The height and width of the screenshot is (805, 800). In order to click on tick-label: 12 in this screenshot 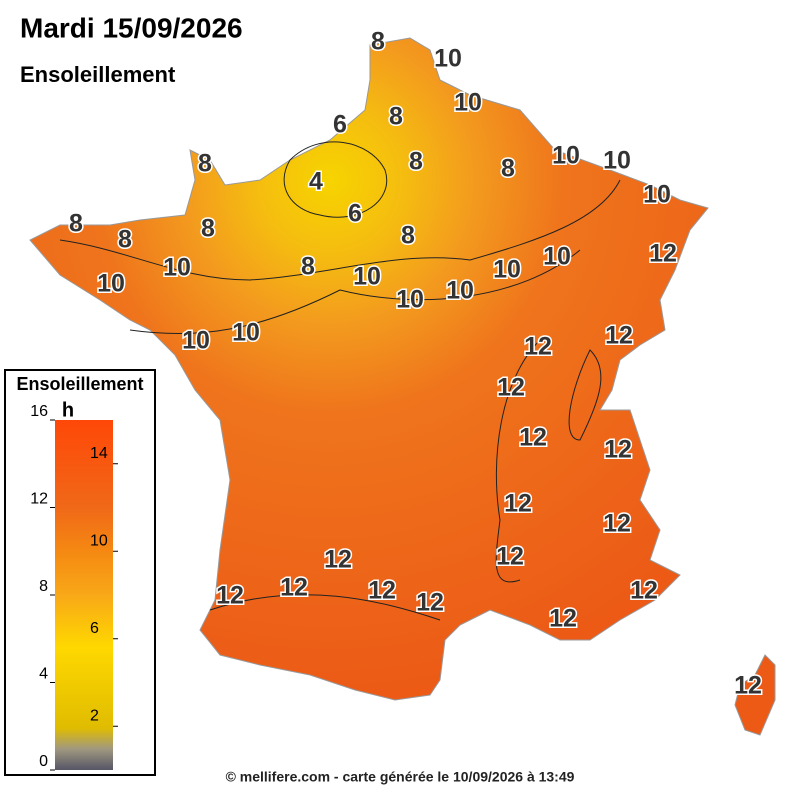, I will do `click(39, 499)`.